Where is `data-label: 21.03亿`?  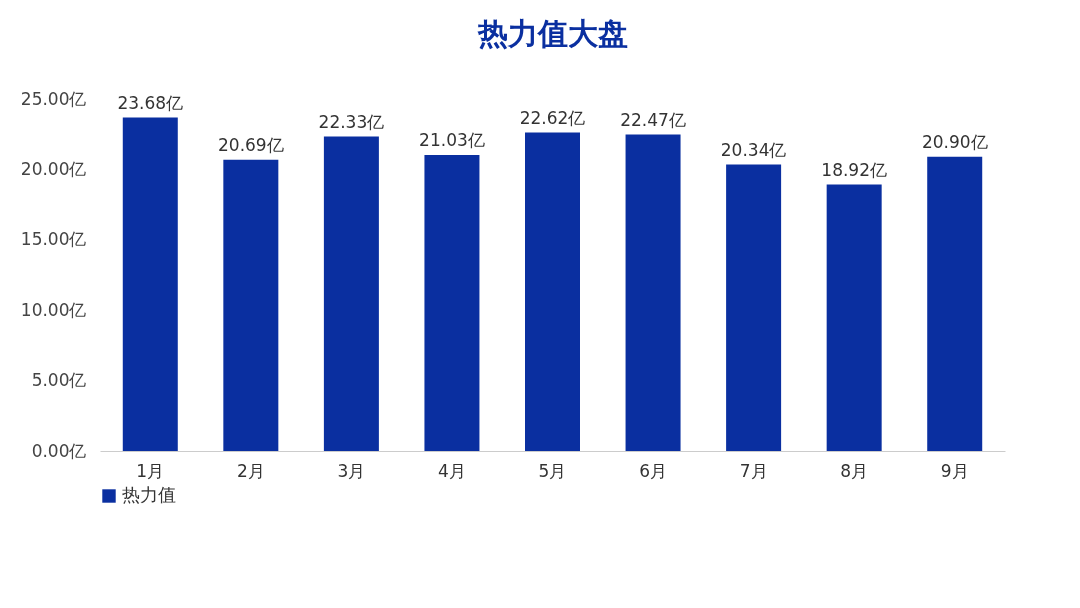
data-label: 21.03亿 is located at coordinates (452, 139).